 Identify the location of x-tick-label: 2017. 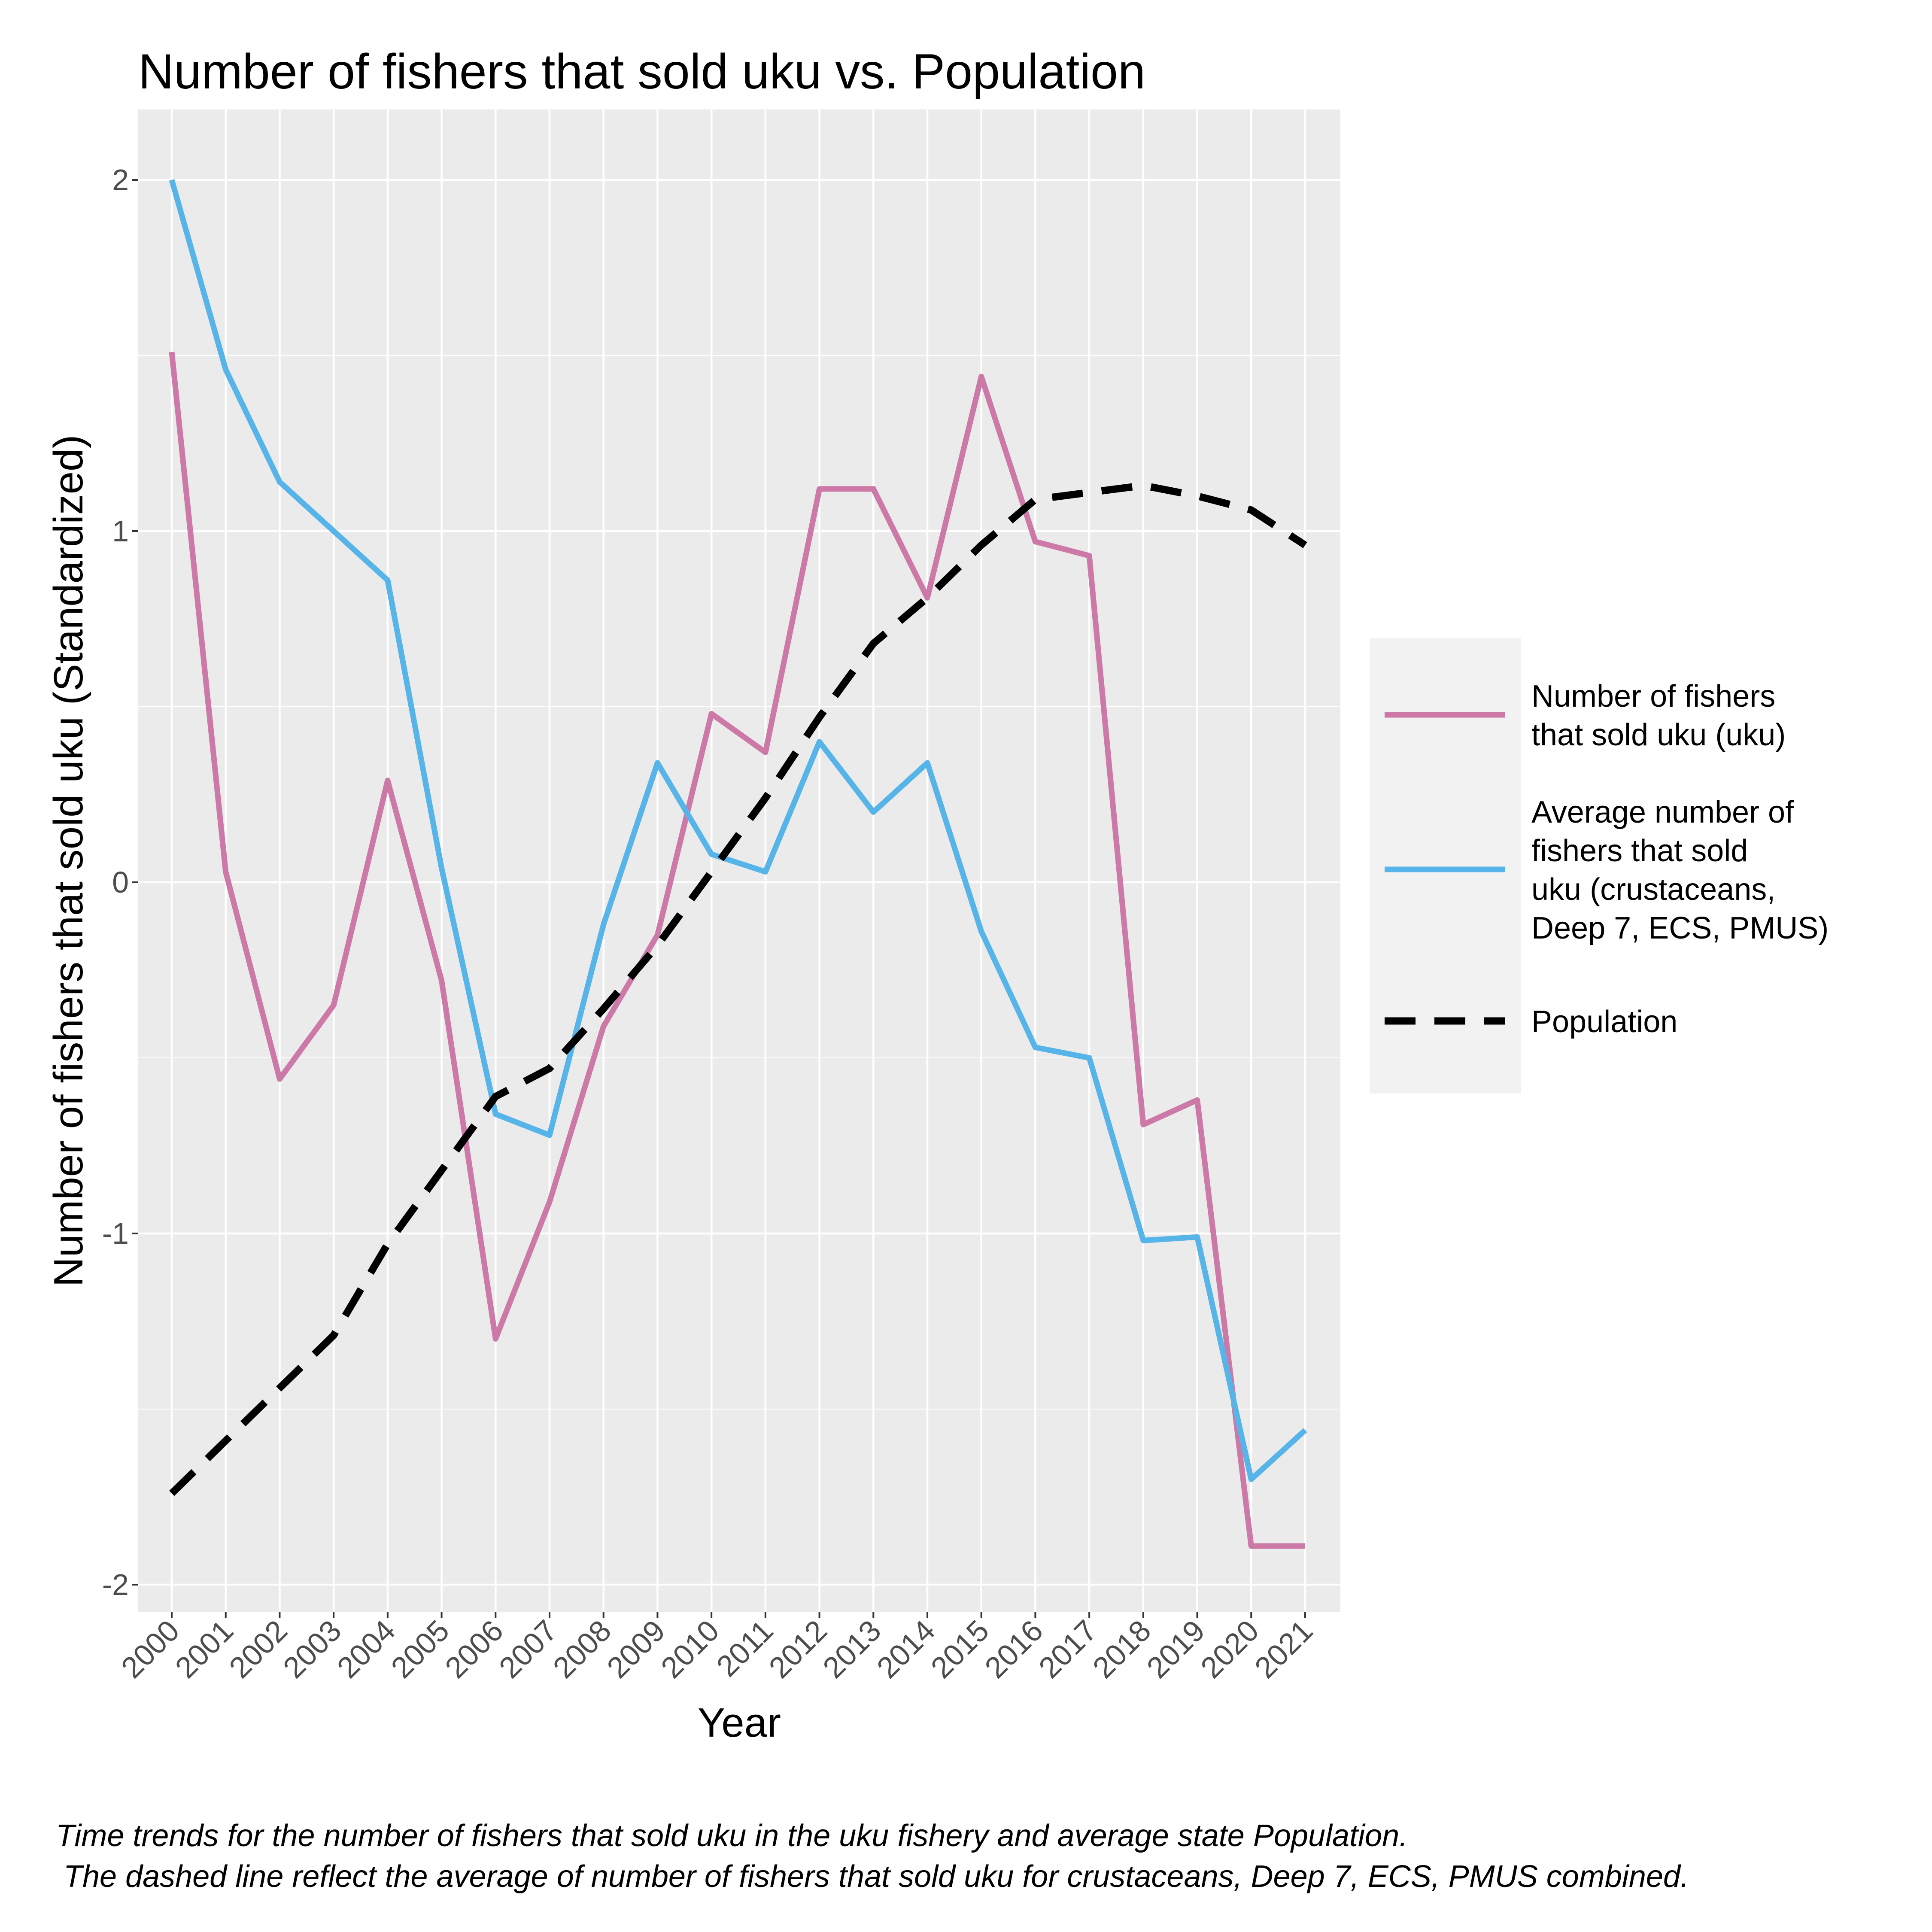
(1067, 1649).